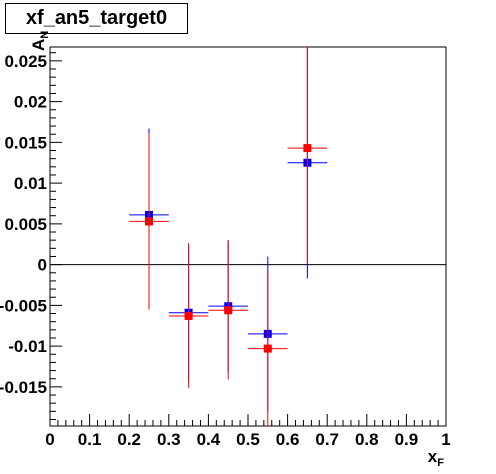 The height and width of the screenshot is (474, 496). What do you see at coordinates (30, 102) in the screenshot?
I see `y-tick-label: 0.02` at bounding box center [30, 102].